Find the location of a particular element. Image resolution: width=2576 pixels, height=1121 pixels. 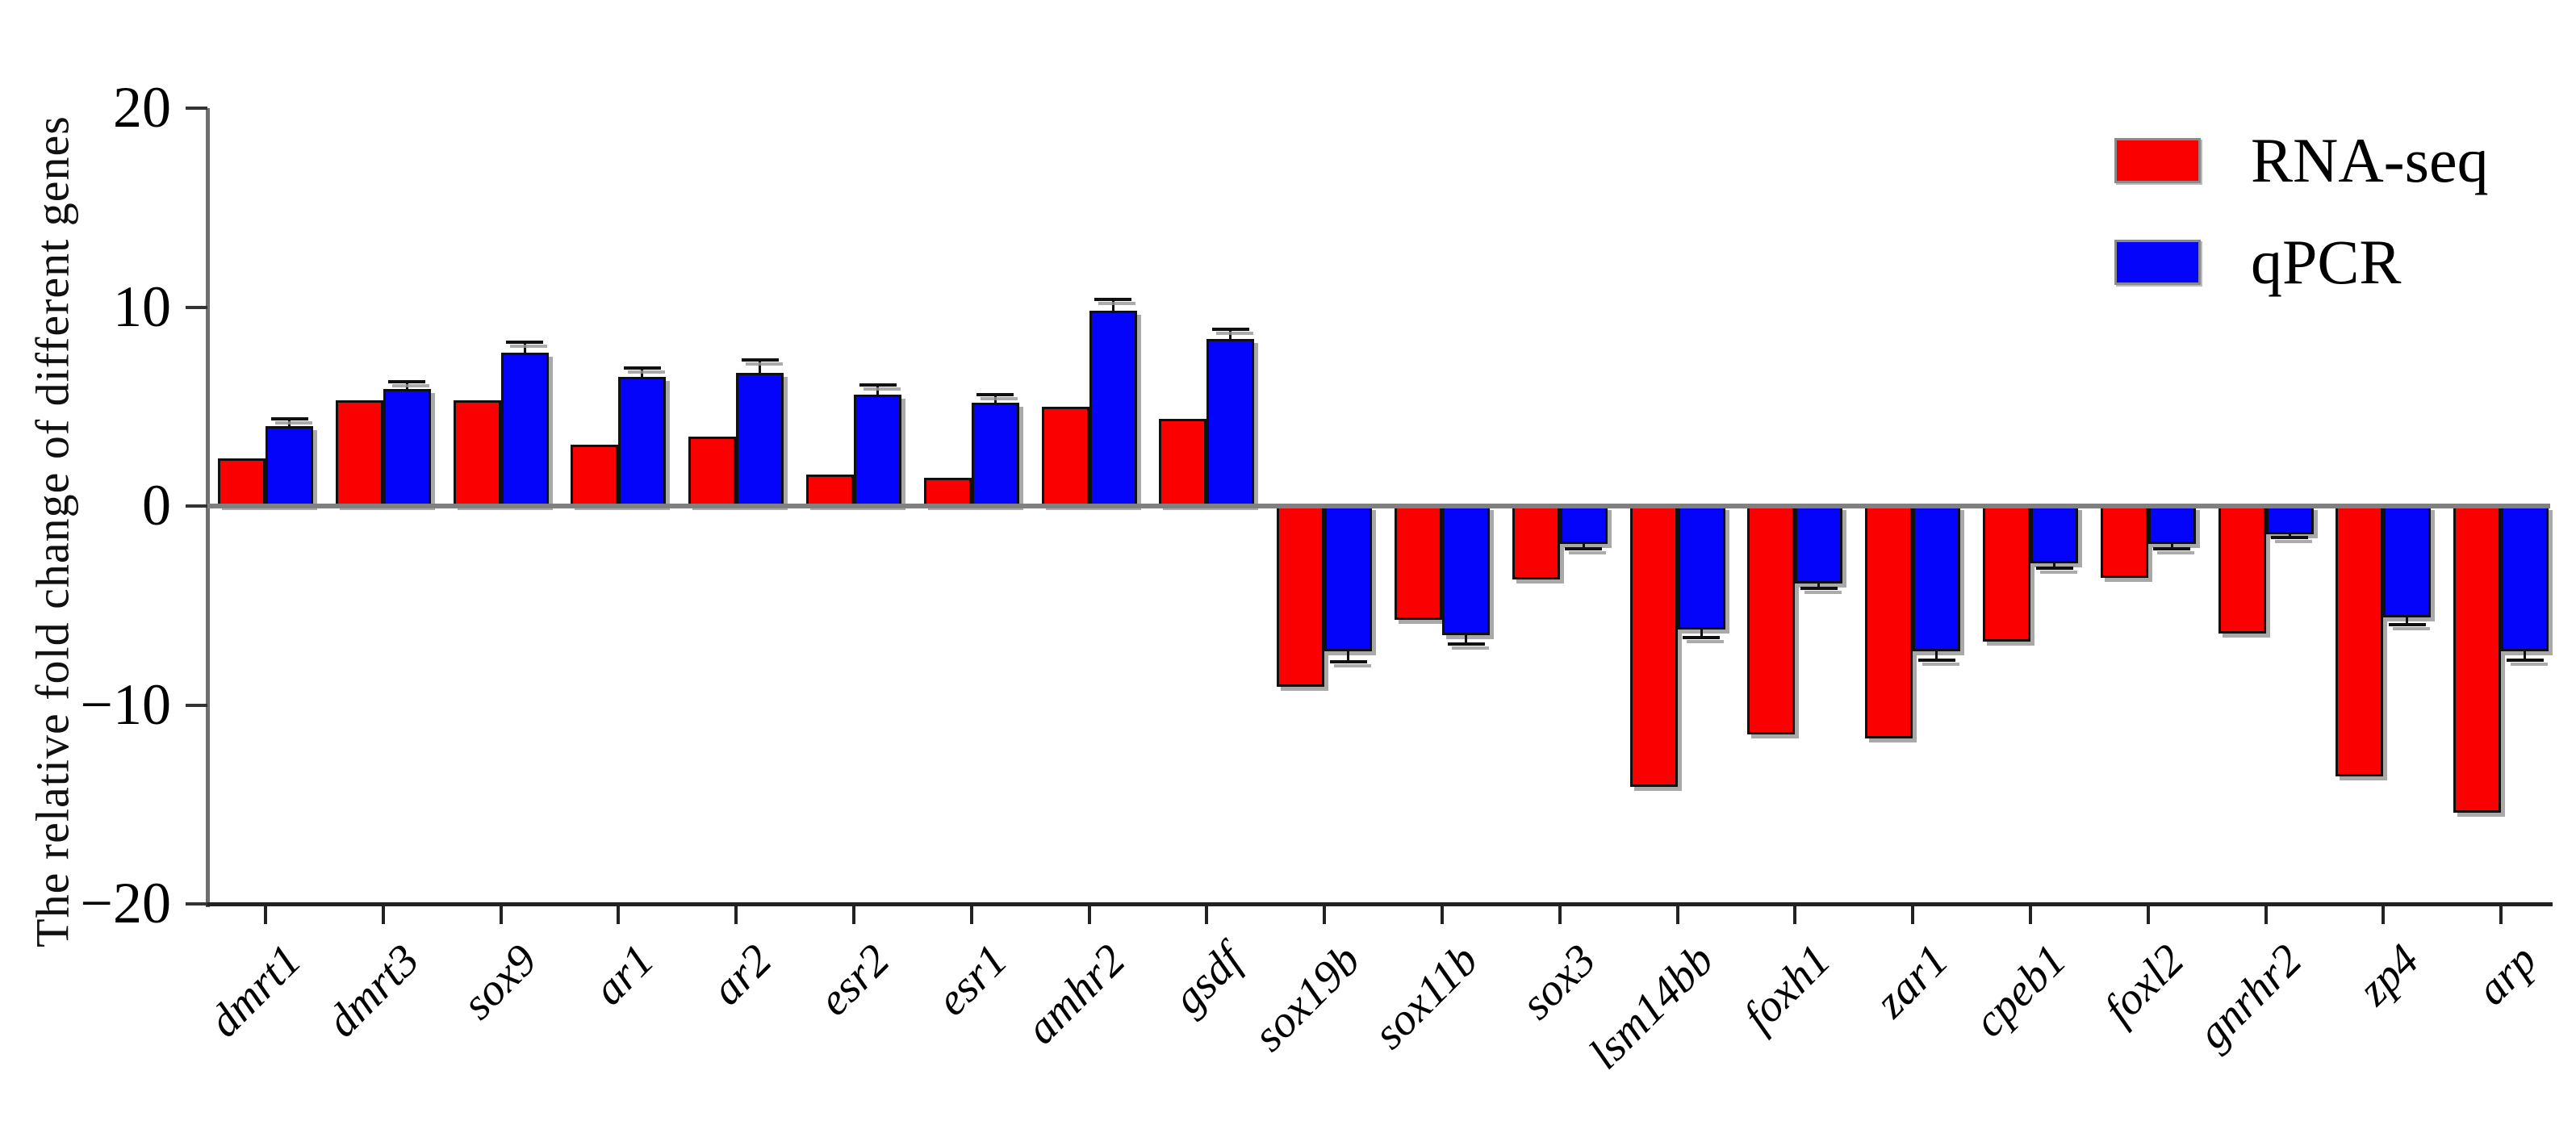

bar-qpcr-zar1 is located at coordinates (1937, 578).